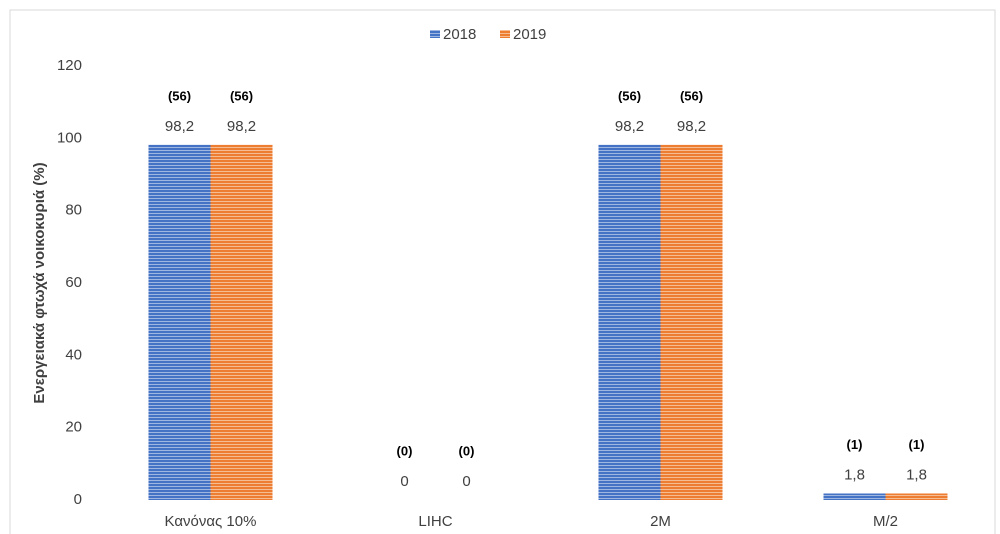 The height and width of the screenshot is (534, 1000). Describe the element at coordinates (73, 427) in the screenshot. I see `y-tick-label: 20` at that location.